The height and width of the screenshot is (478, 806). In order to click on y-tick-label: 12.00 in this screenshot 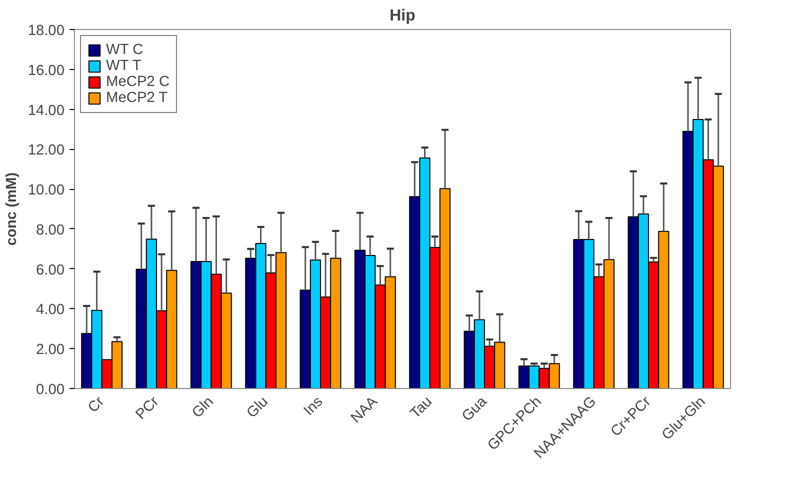, I will do `click(46, 150)`.